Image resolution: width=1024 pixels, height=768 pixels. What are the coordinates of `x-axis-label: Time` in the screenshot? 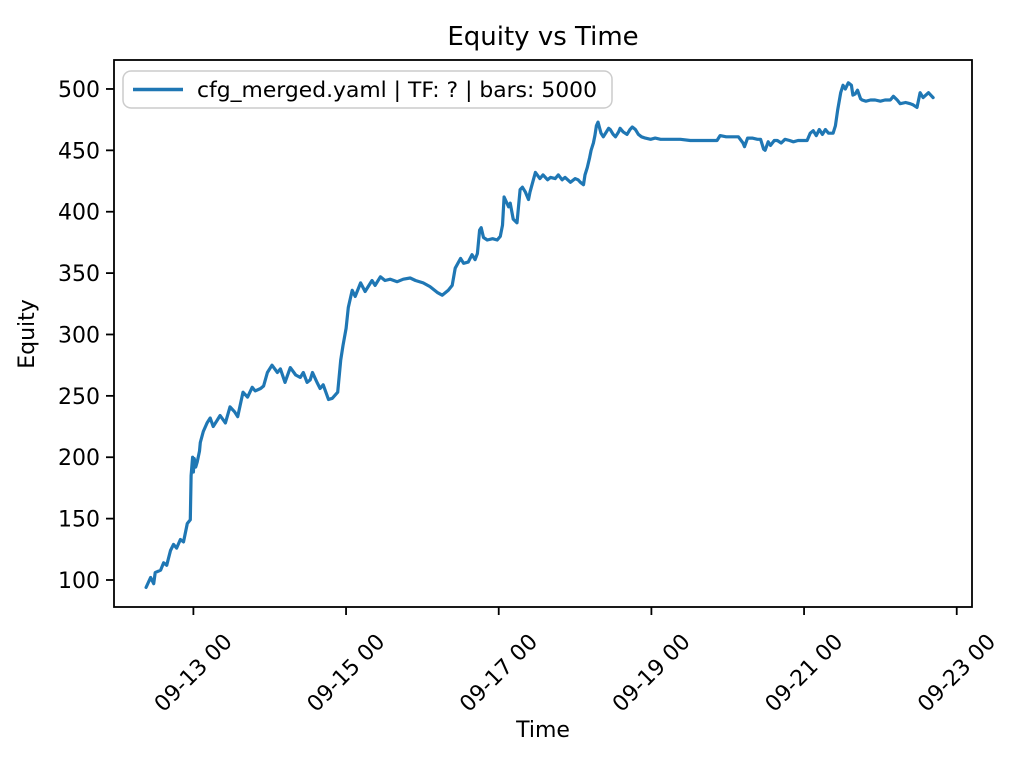 It's located at (542, 730).